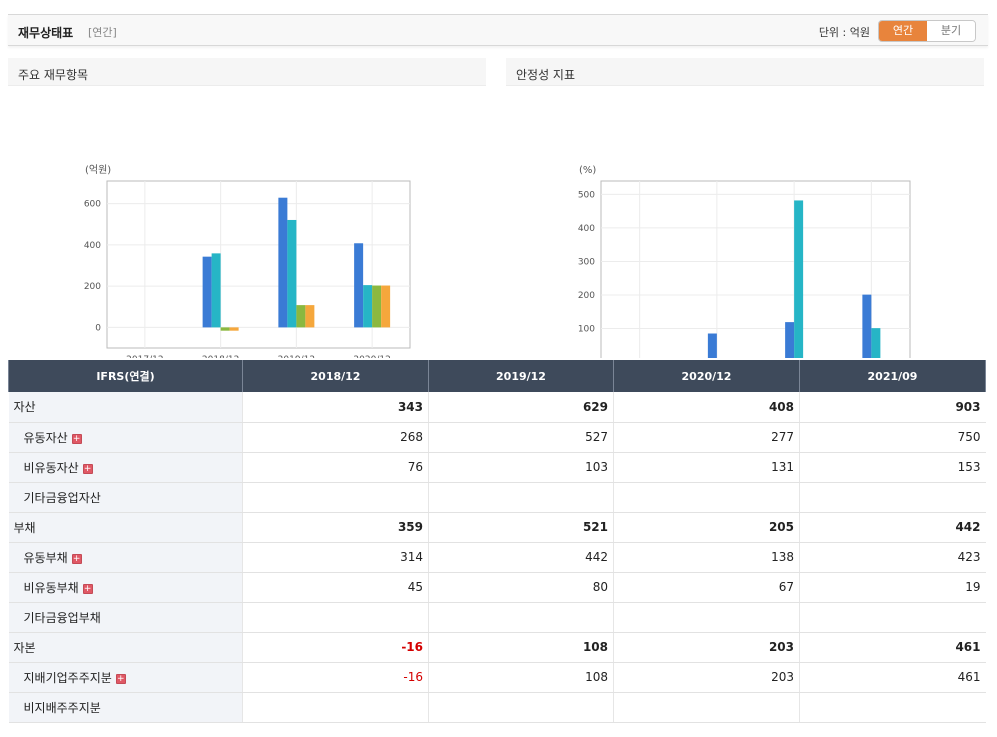  Describe the element at coordinates (45, 437) in the screenshot. I see `row-label: 유동자산` at that location.